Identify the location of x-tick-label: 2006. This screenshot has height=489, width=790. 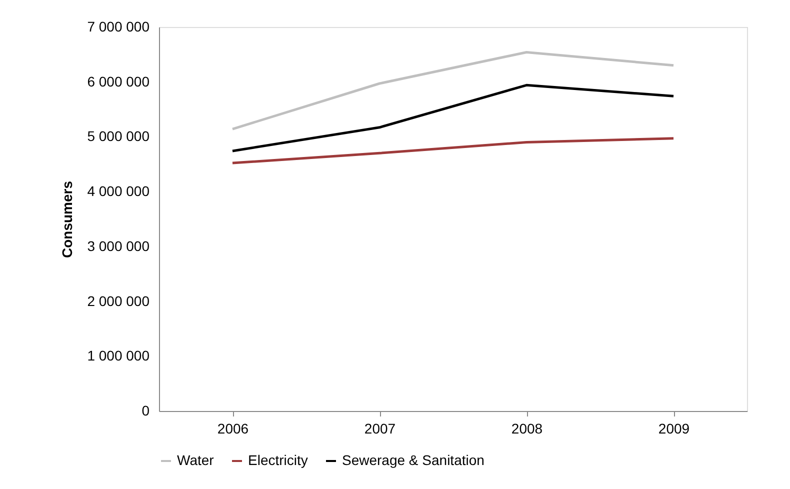
(233, 428).